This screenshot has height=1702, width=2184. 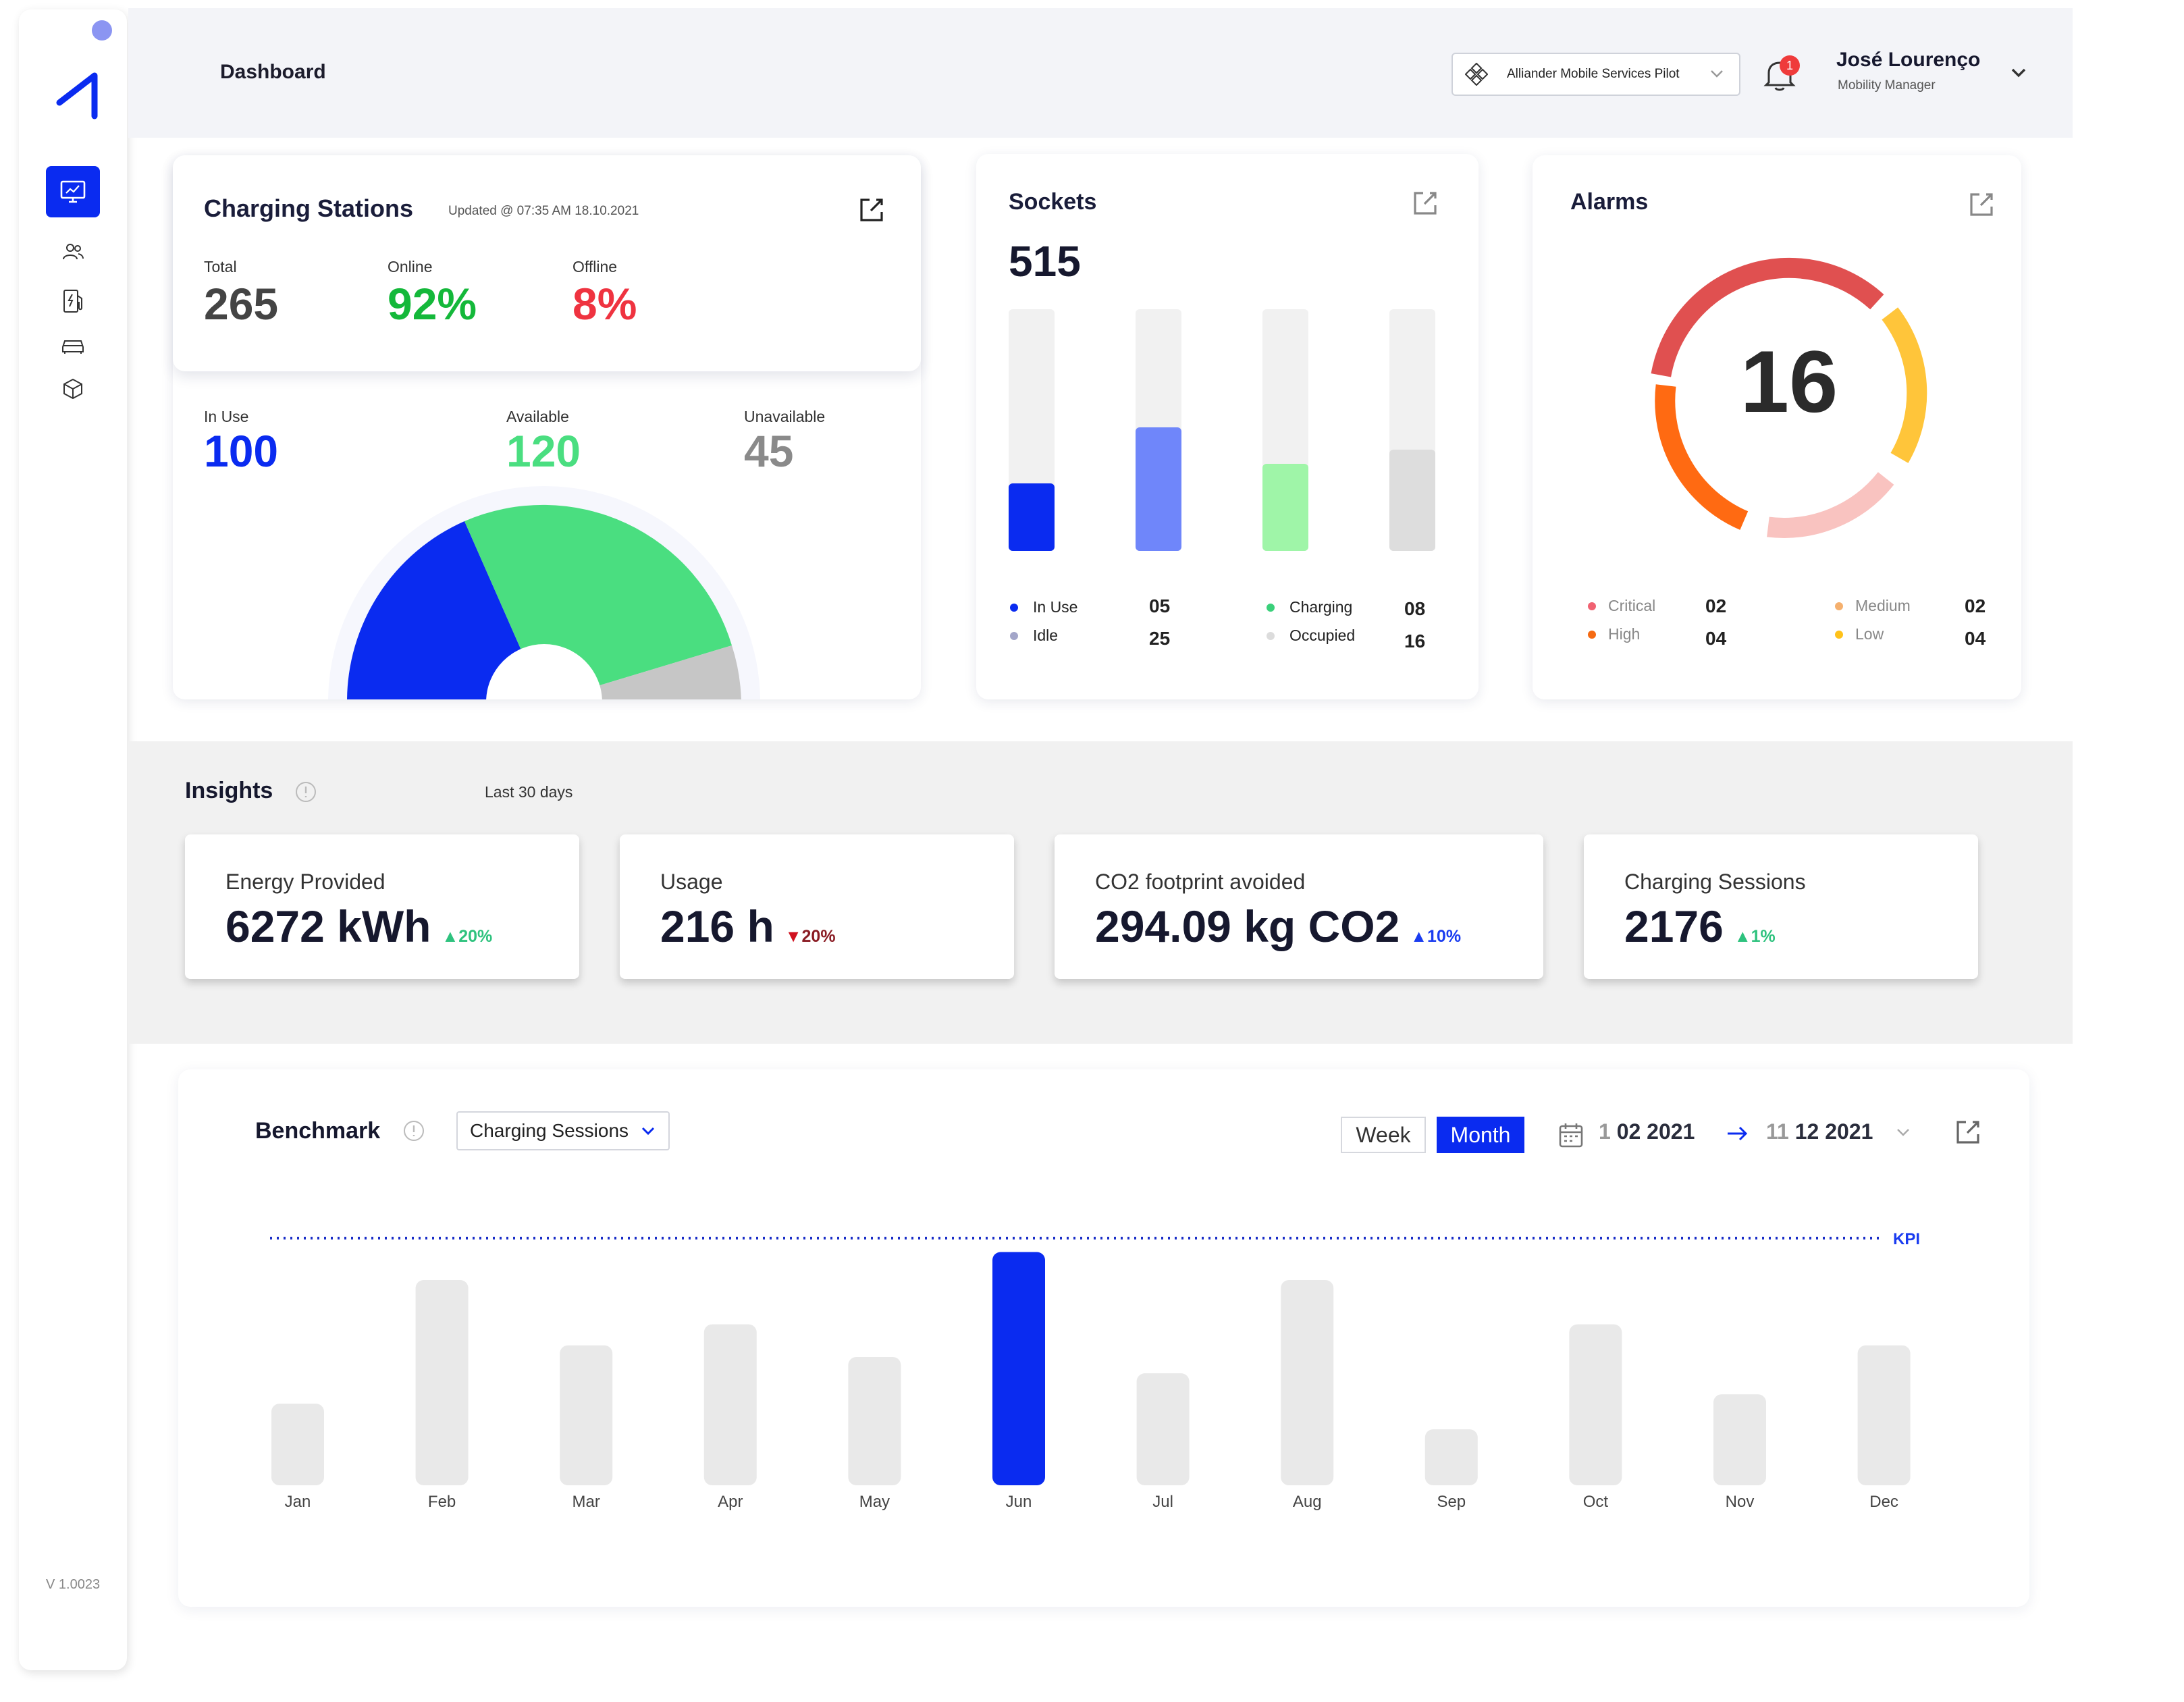 What do you see at coordinates (102, 30) in the screenshot?
I see `logo-dot` at bounding box center [102, 30].